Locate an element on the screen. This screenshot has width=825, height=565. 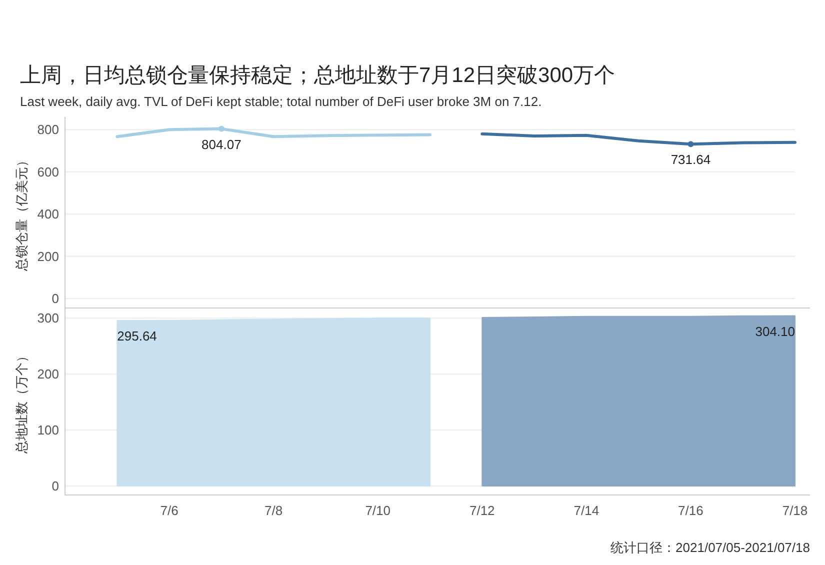
y-axis-title: 总地址数（万个） is located at coordinates (21, 402).